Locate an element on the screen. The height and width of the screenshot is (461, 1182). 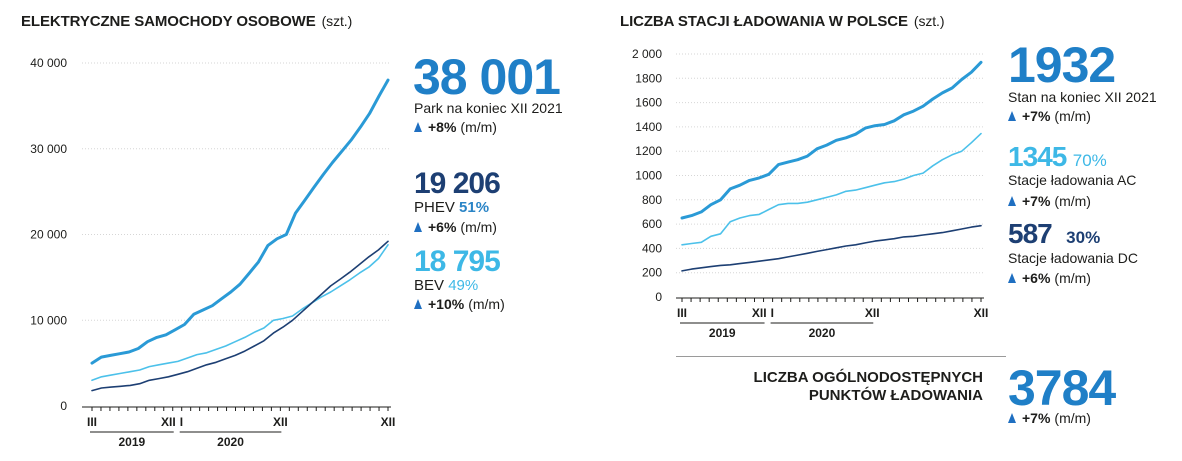
right-ytick-label: 1200 is located at coordinates (648, 151).